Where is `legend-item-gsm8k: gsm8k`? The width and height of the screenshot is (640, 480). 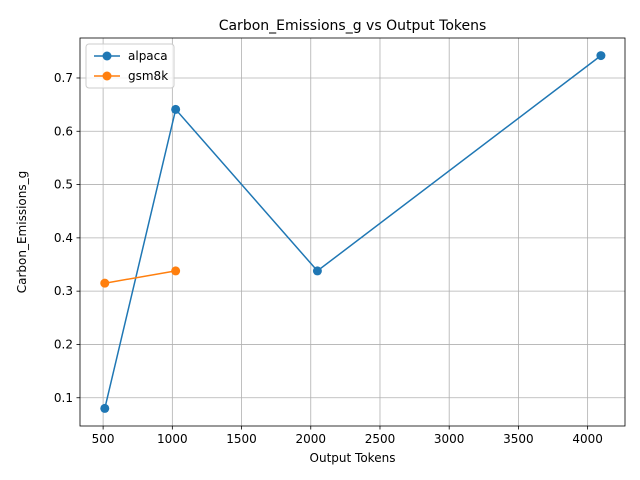 legend-item-gsm8k: gsm8k is located at coordinates (131, 76).